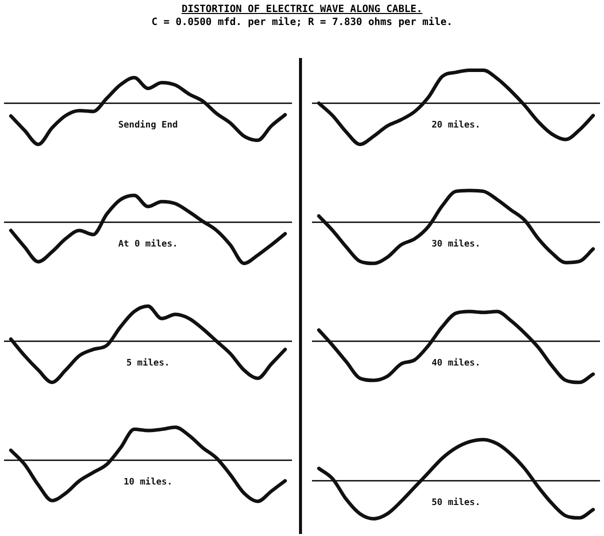 The height and width of the screenshot is (536, 604). Describe the element at coordinates (302, 9) in the screenshot. I see `chart-title: DISTORTION OF ELECTRIC WAVE ALONG CABLE.` at that location.